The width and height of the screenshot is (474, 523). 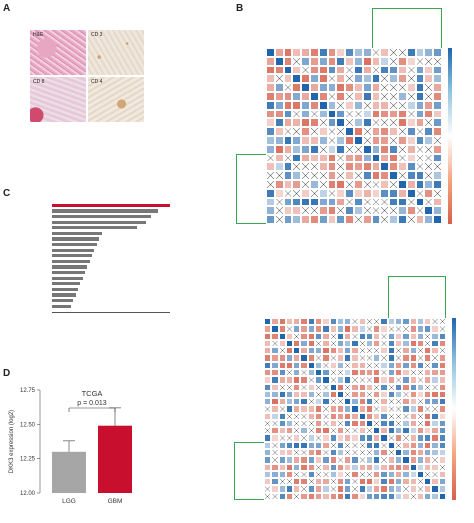 I want to click on y-tick-label: 12.25, so click(x=28, y=460).